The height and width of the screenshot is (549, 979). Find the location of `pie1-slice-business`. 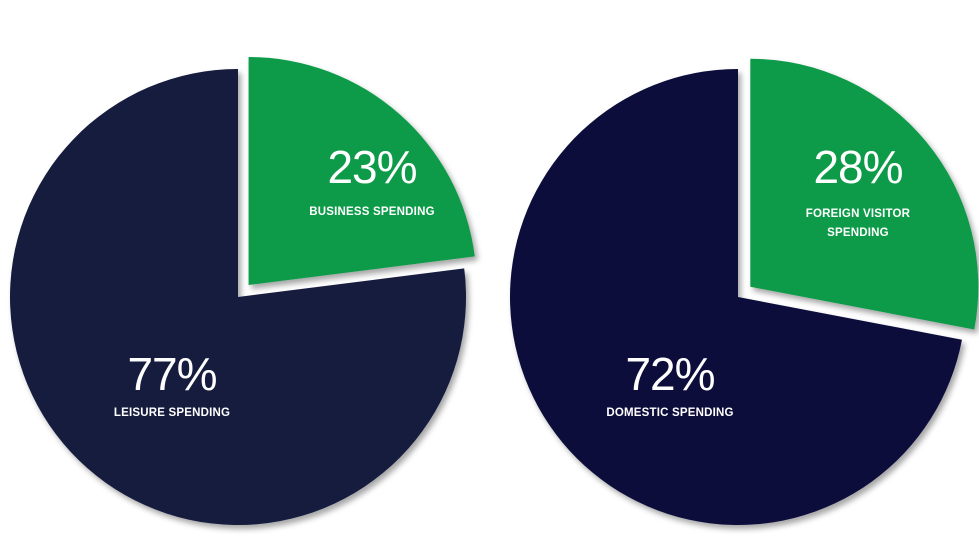

pie1-slice-business is located at coordinates (361, 171).